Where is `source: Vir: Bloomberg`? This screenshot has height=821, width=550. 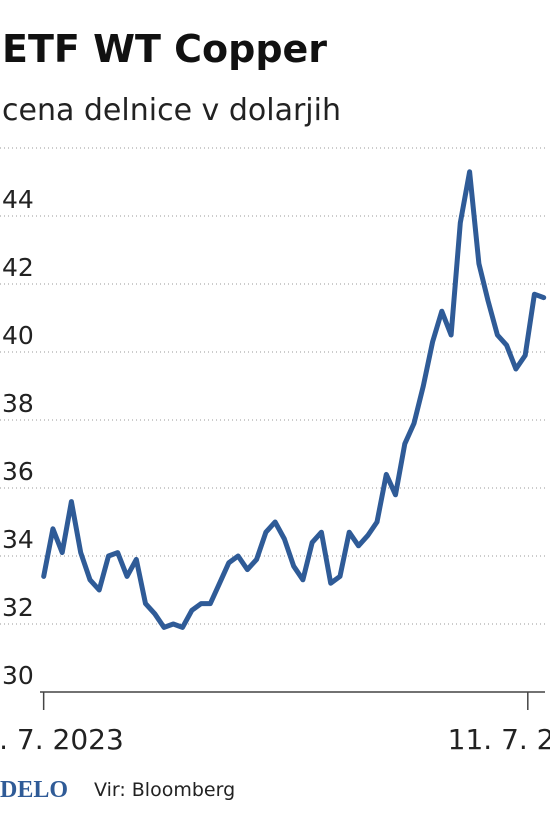
source: Vir: Bloomberg is located at coordinates (164, 790).